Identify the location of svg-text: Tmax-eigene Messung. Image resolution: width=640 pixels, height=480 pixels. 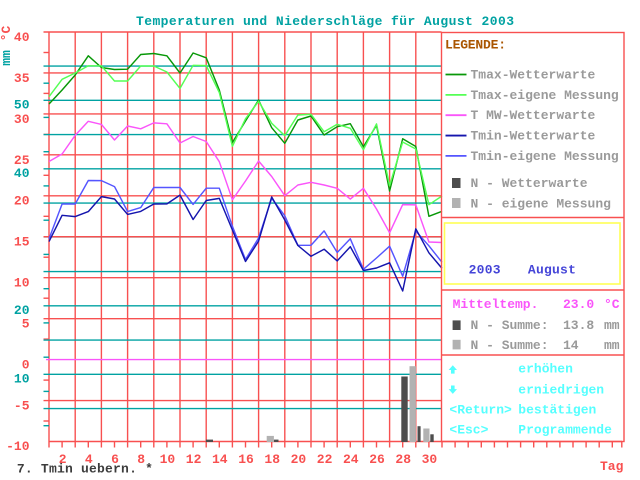
(545, 95).